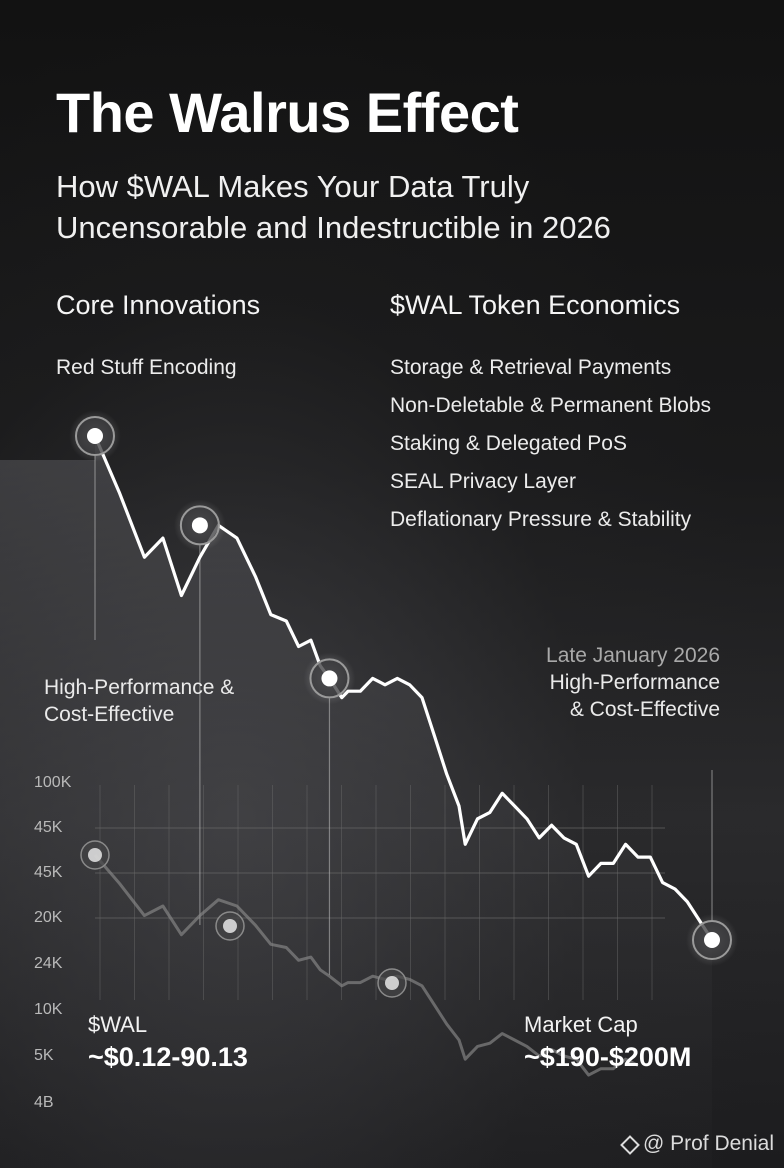 This screenshot has height=1168, width=784. Describe the element at coordinates (287, 112) in the screenshot. I see `page-title: The Walrus Effect` at that location.